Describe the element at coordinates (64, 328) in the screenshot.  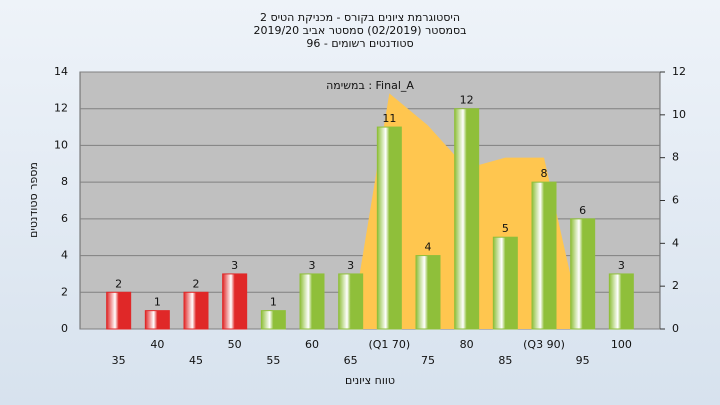
I see `y-tick-label: 0` at that location.